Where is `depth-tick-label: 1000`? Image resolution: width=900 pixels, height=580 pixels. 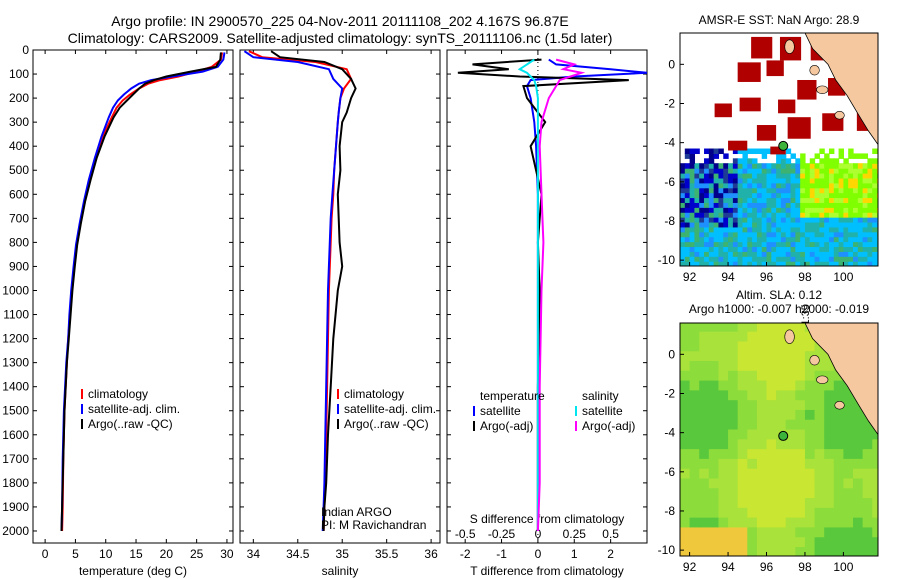
depth-tick-label: 1000 is located at coordinates (15, 290).